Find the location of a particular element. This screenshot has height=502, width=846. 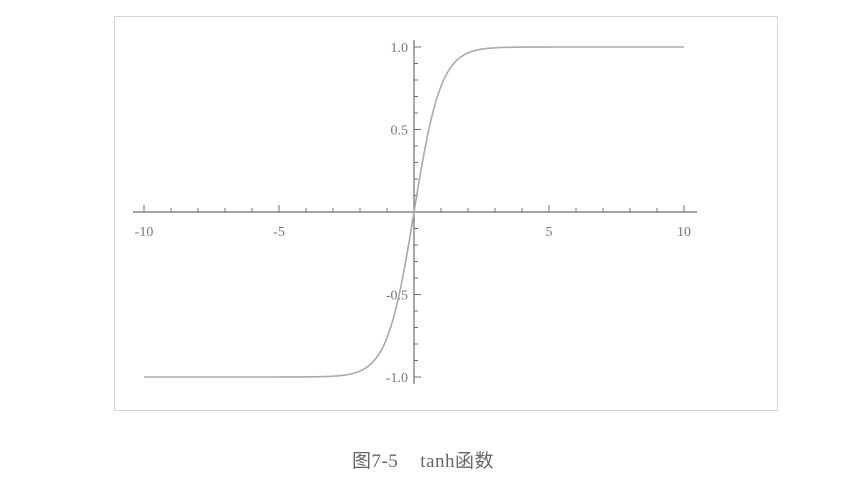

x-tick-label: -5 is located at coordinates (279, 232).